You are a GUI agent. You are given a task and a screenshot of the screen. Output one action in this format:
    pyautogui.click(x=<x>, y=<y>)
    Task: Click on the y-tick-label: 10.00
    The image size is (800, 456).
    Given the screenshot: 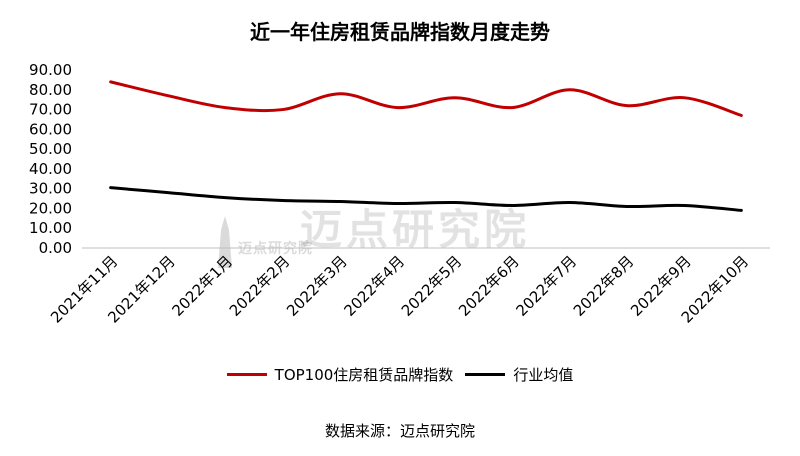 What is the action you would take?
    pyautogui.click(x=50, y=228)
    